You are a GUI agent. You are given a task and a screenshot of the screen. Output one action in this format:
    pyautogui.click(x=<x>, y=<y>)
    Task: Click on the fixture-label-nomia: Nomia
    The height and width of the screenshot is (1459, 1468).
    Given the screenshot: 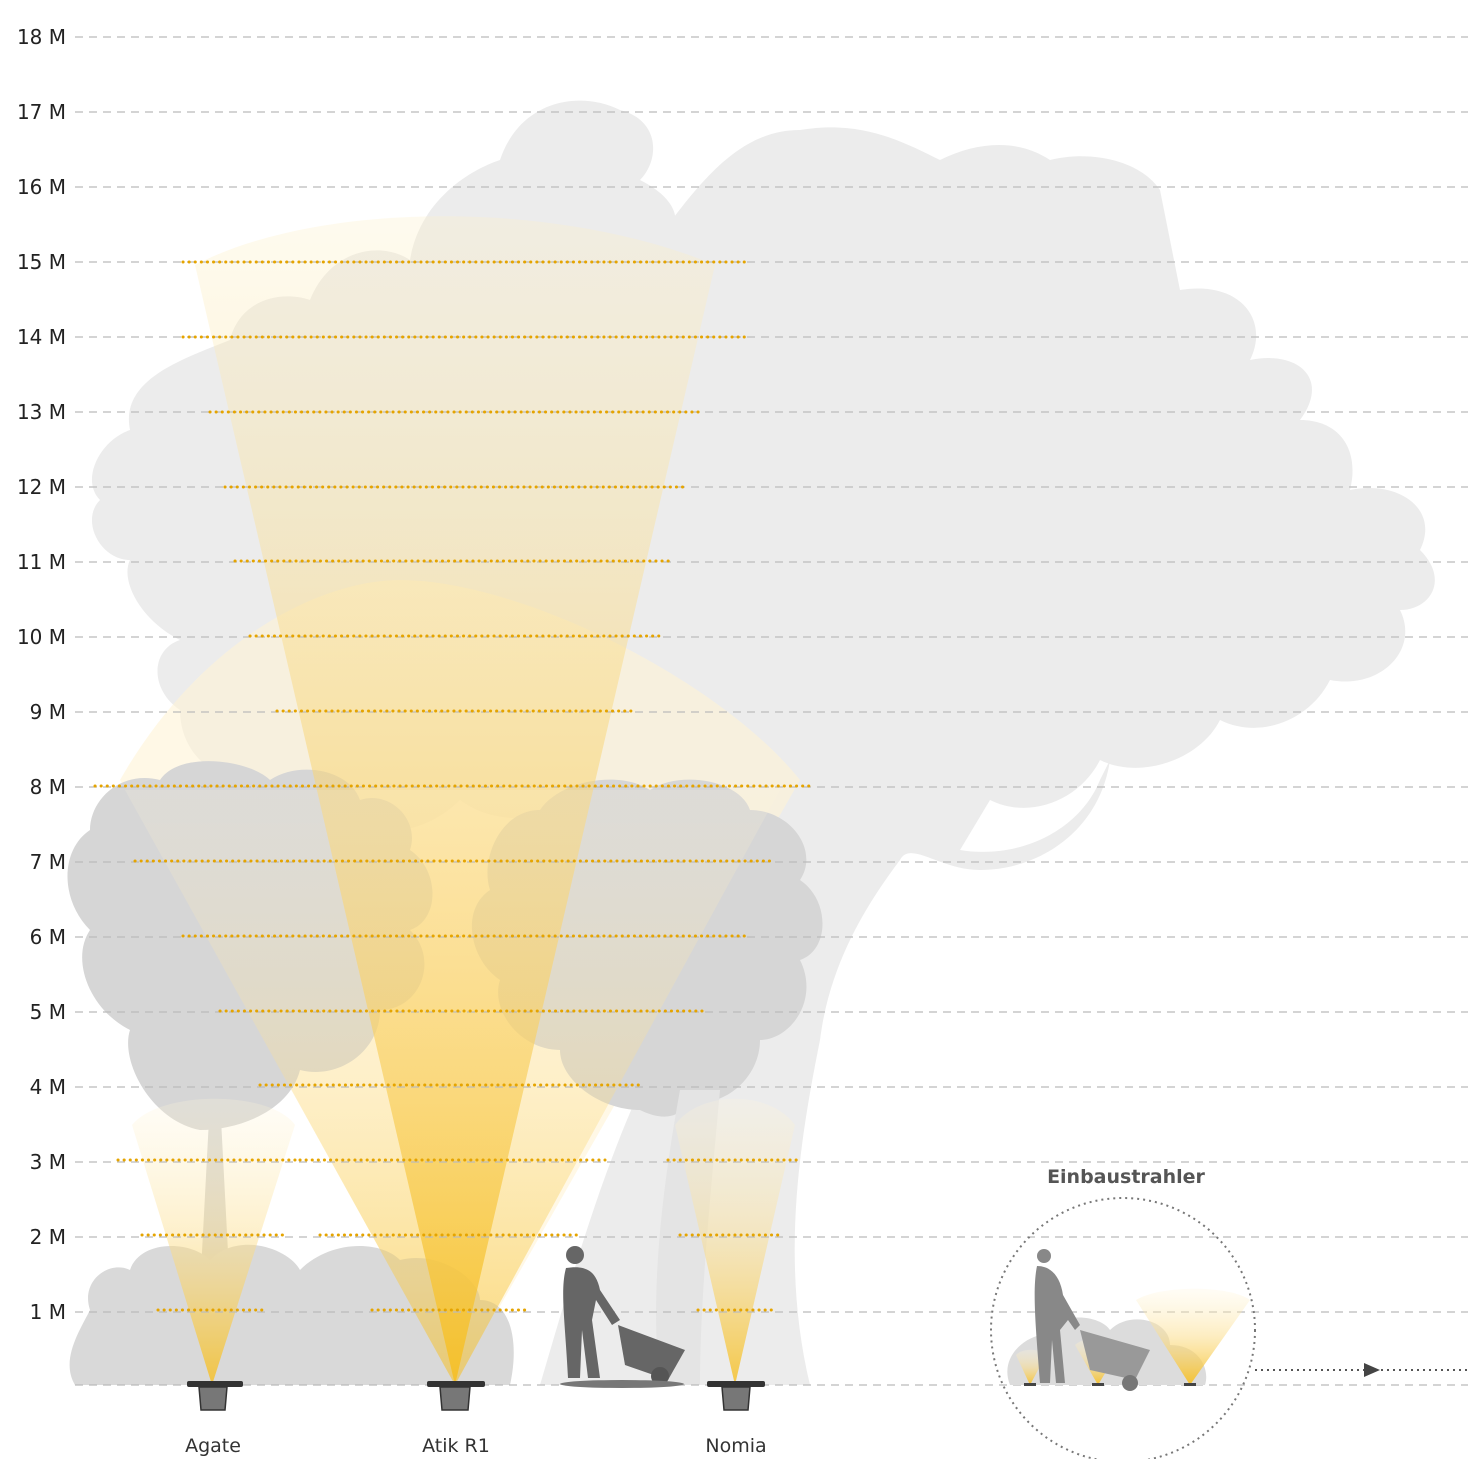 What is the action you would take?
    pyautogui.click(x=735, y=1446)
    